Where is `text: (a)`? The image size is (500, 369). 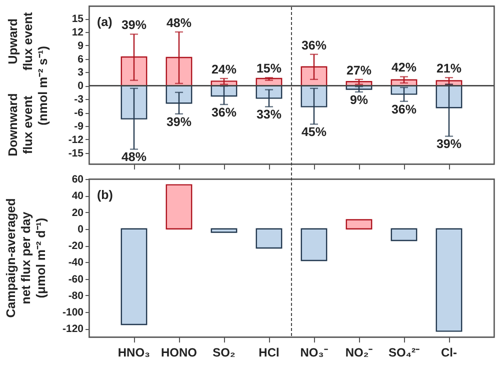
text: (a) is located at coordinates (104, 22).